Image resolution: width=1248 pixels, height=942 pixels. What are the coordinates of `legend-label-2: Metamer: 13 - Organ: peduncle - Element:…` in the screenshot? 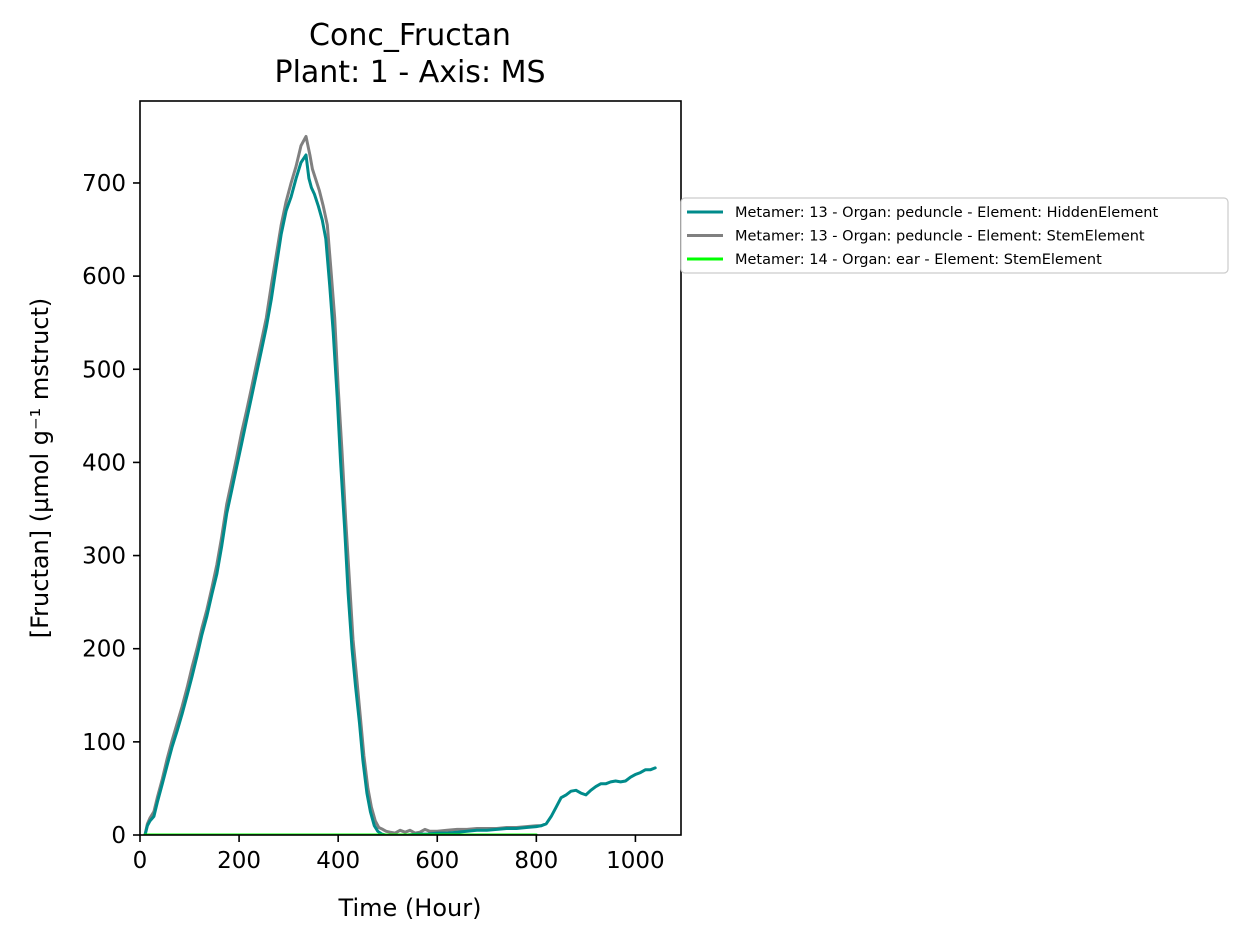 It's located at (940, 237).